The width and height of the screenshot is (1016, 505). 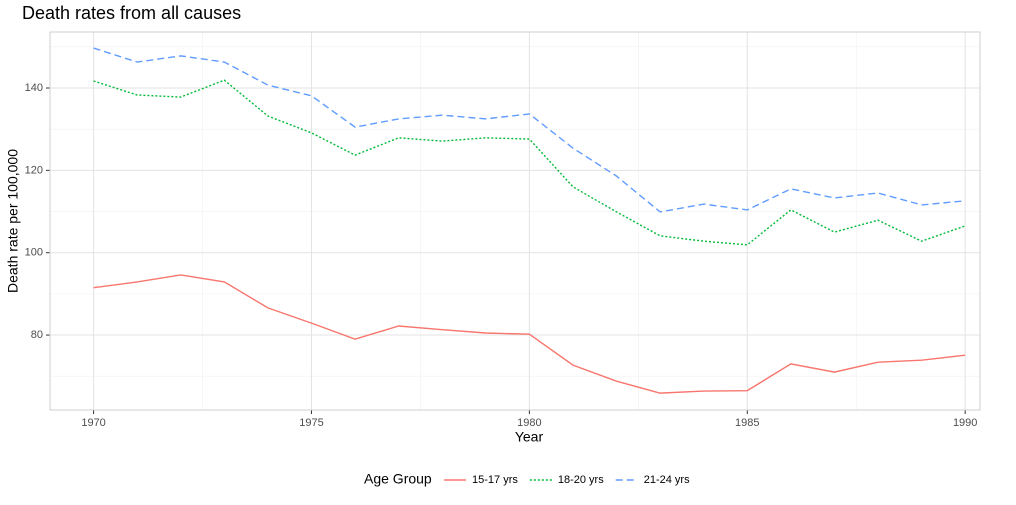 What do you see at coordinates (965, 423) in the screenshot?
I see `x-tick-label: 1990` at bounding box center [965, 423].